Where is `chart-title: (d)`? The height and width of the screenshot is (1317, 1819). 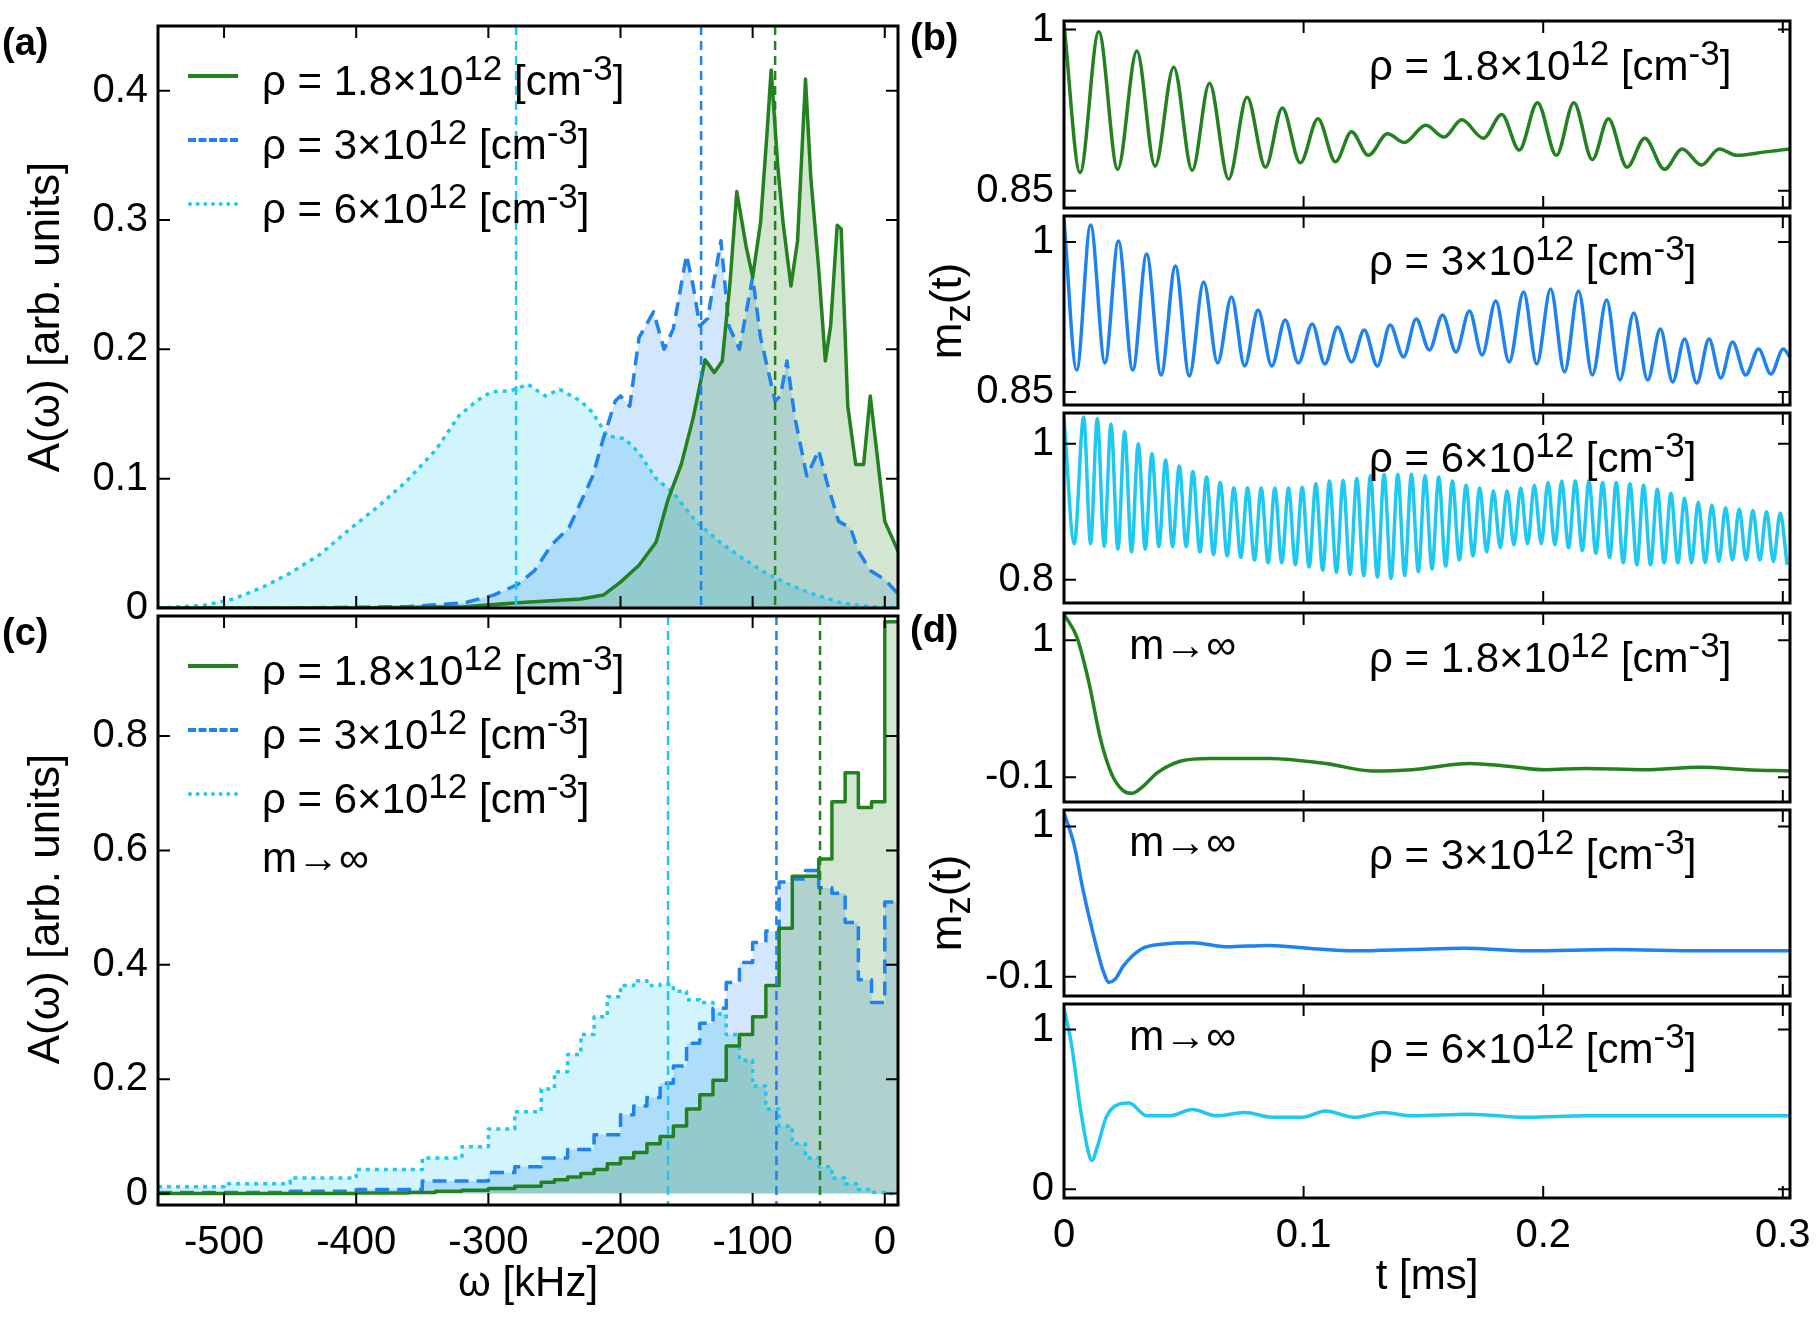
chart-title: (d) is located at coordinates (934, 629).